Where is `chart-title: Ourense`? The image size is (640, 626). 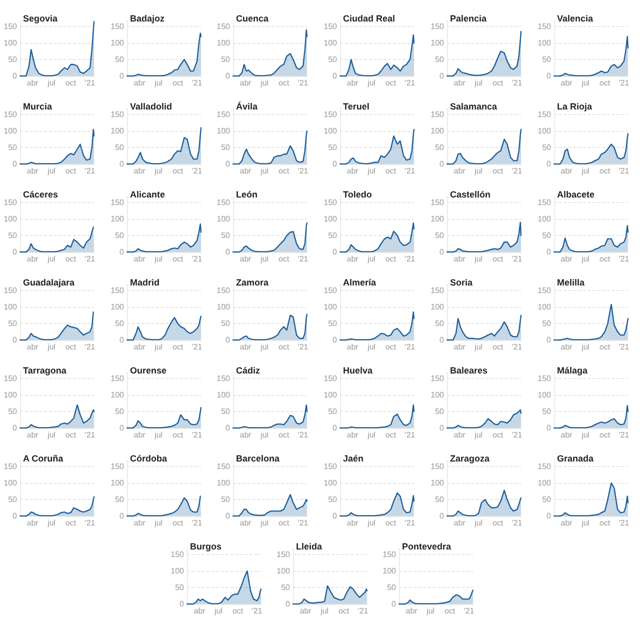 chart-title: Ourense is located at coordinates (148, 371).